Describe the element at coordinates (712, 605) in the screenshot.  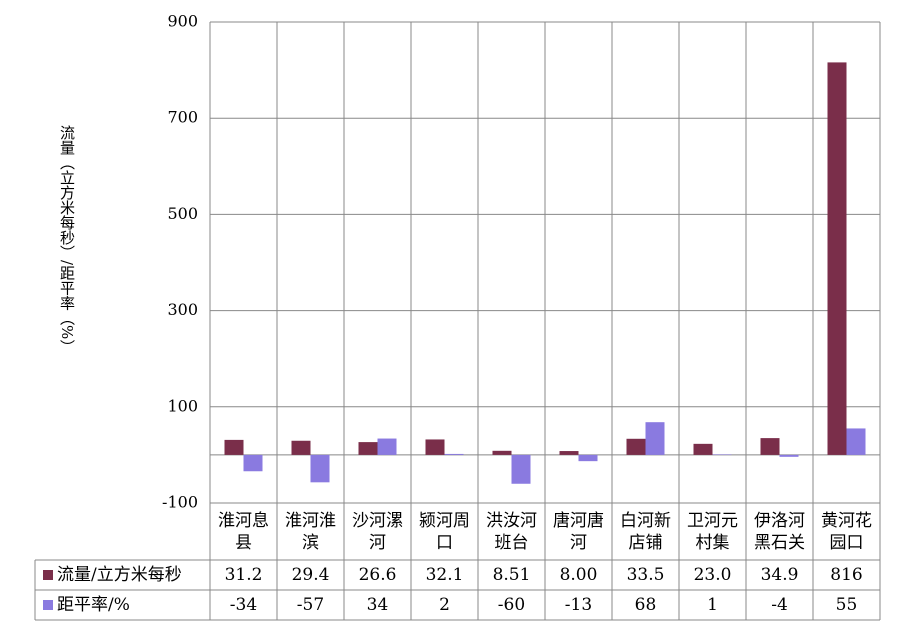
I see `table-value: 1` at that location.